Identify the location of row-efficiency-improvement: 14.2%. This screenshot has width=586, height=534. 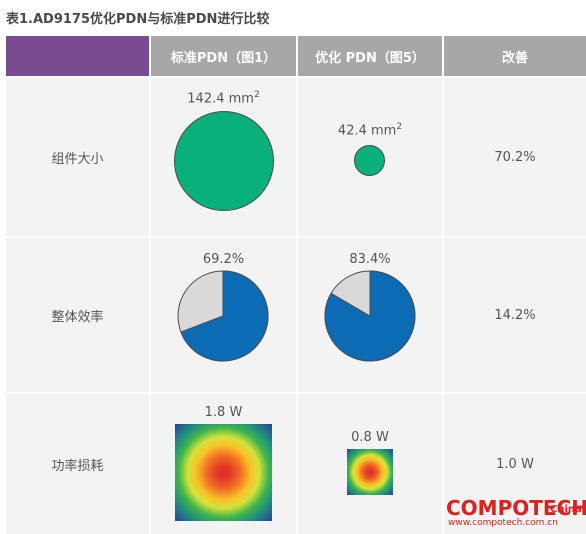
(515, 315).